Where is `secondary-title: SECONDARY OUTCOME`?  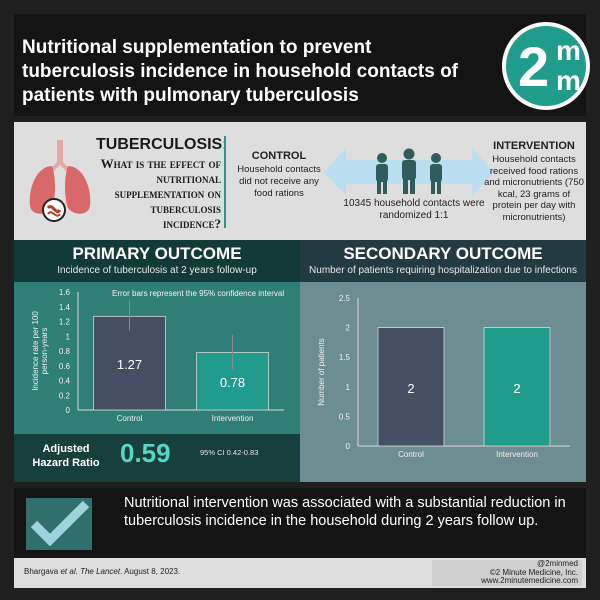 secondary-title: SECONDARY OUTCOME is located at coordinates (443, 253).